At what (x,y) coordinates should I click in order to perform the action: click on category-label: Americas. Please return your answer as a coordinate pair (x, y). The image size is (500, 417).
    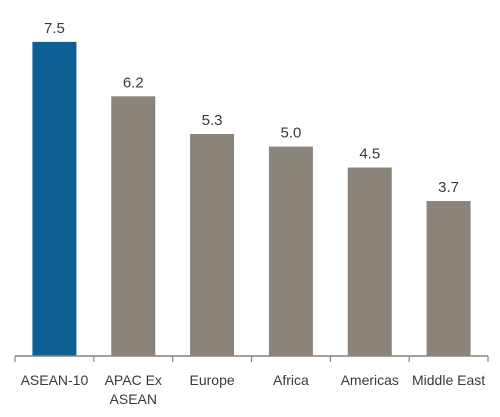
    Looking at the image, I should click on (370, 380).